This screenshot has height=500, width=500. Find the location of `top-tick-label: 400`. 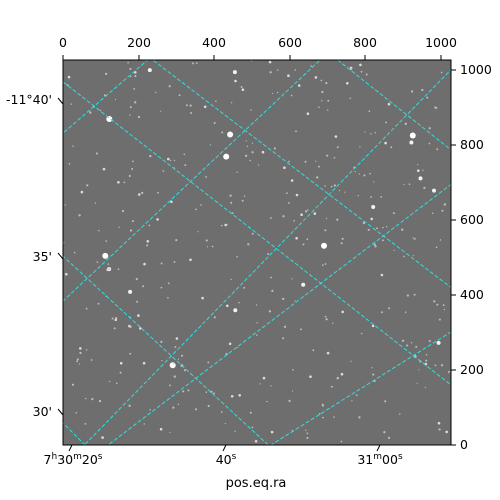

top-tick-label: 400 is located at coordinates (214, 42).